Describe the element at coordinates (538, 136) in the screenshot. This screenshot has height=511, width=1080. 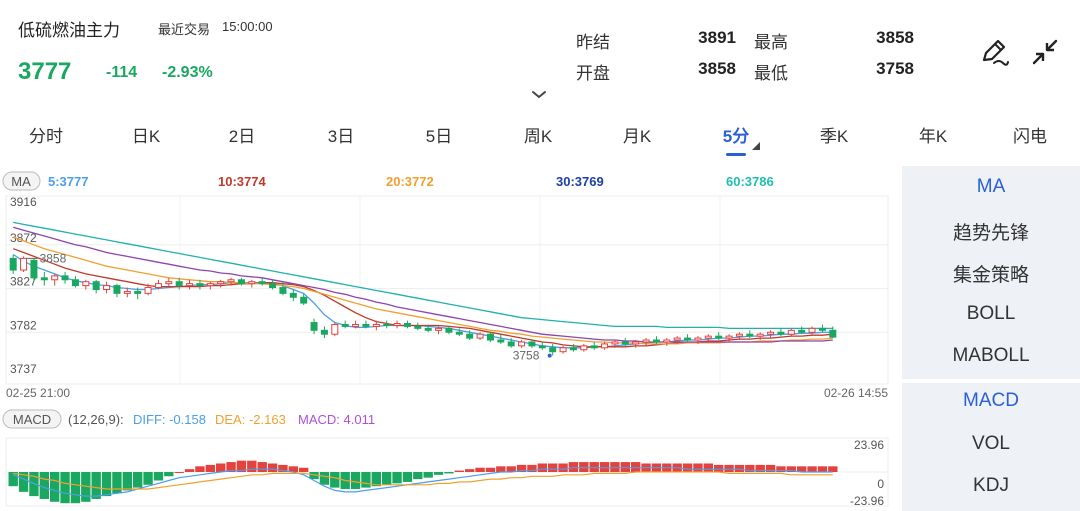
I see `tab-5: 周K` at that location.